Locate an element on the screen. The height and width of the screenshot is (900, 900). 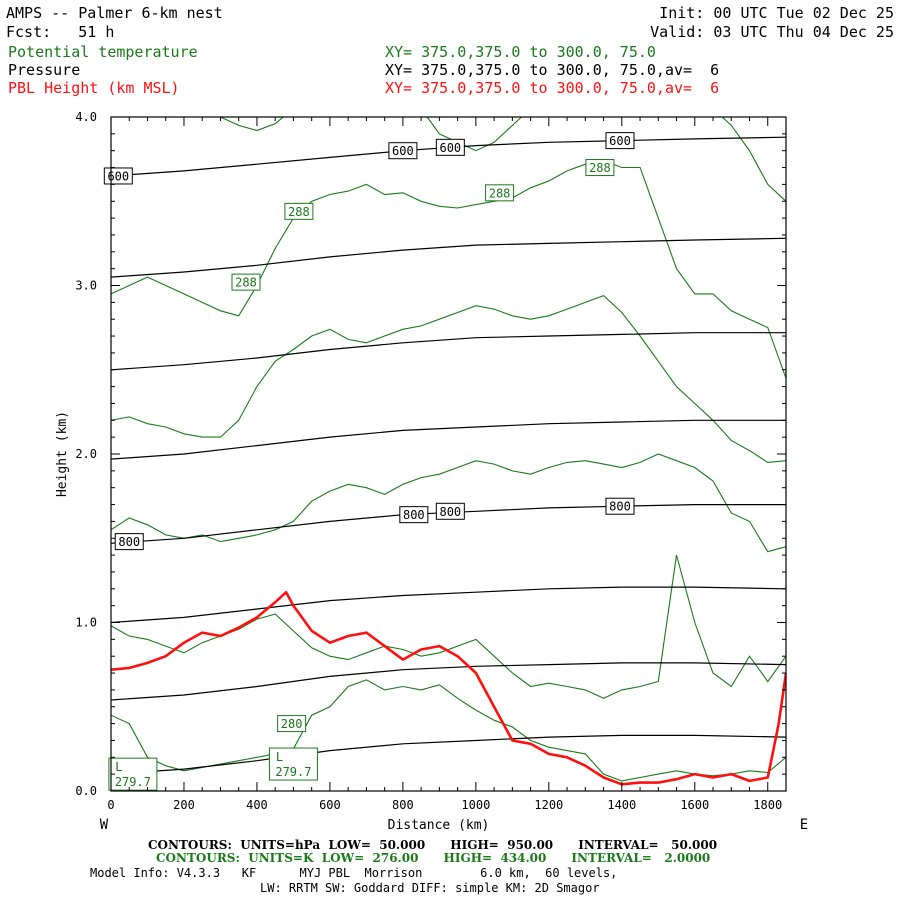
forecast-label: Fcst: 51 h is located at coordinates (60, 32).